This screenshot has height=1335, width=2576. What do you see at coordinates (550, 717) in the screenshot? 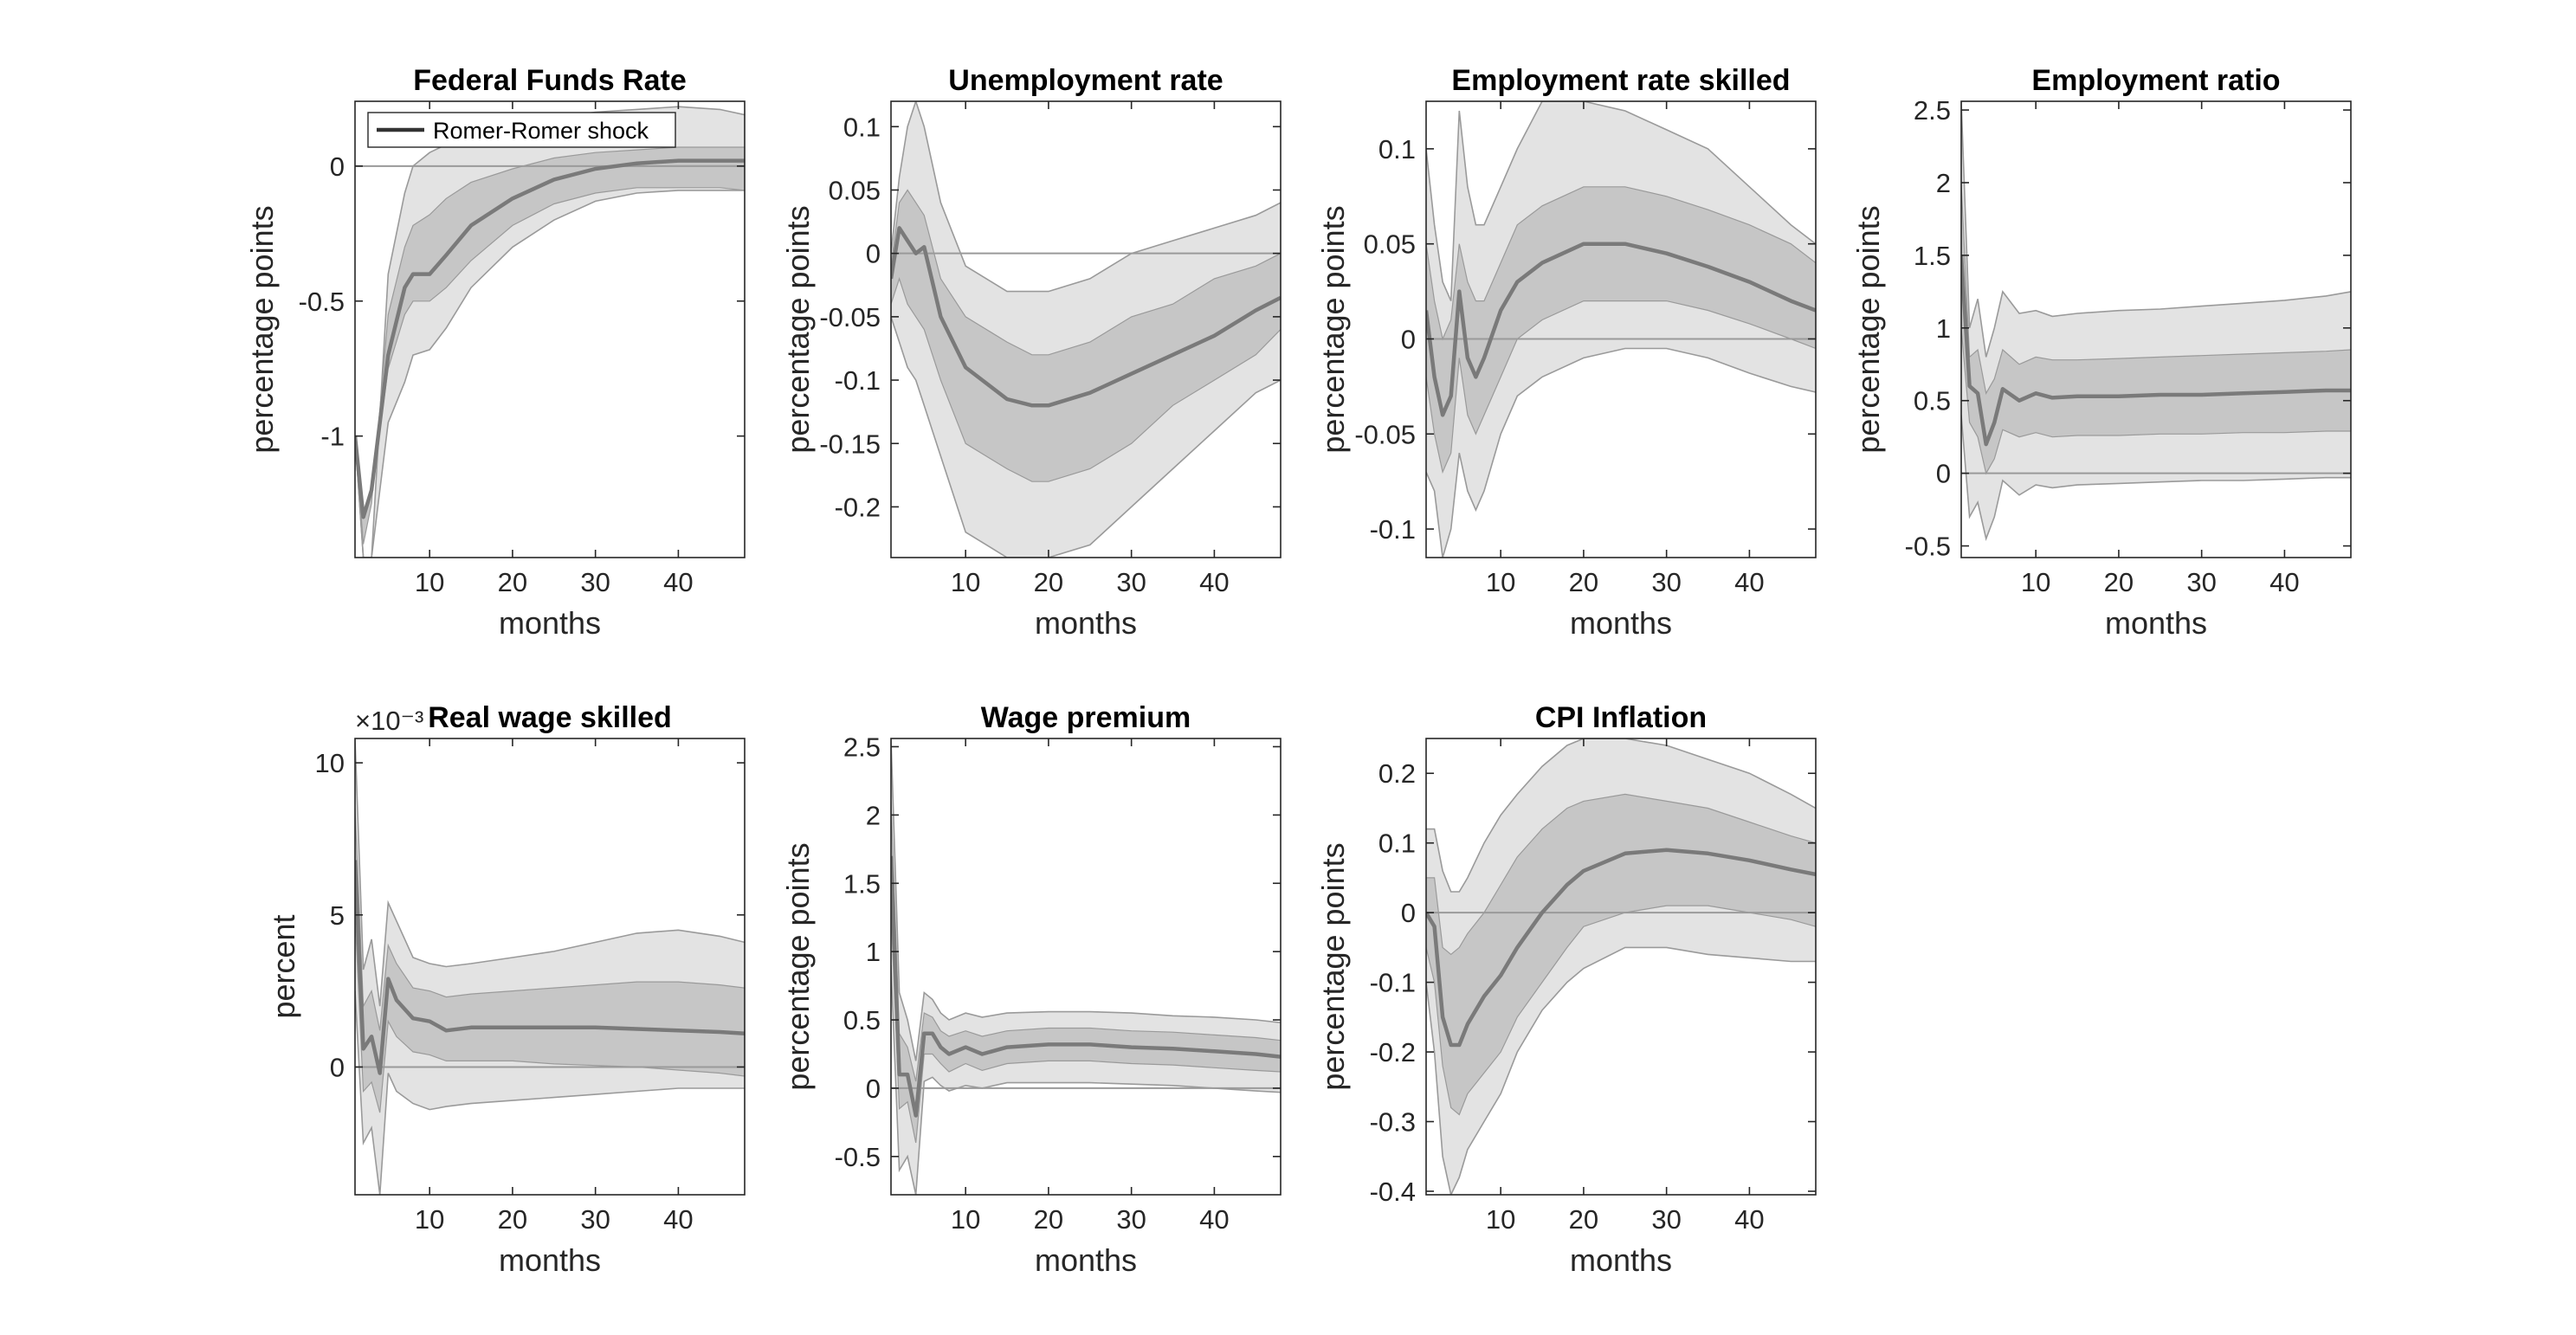
I see `panel-title: Real wage skilled` at bounding box center [550, 717].